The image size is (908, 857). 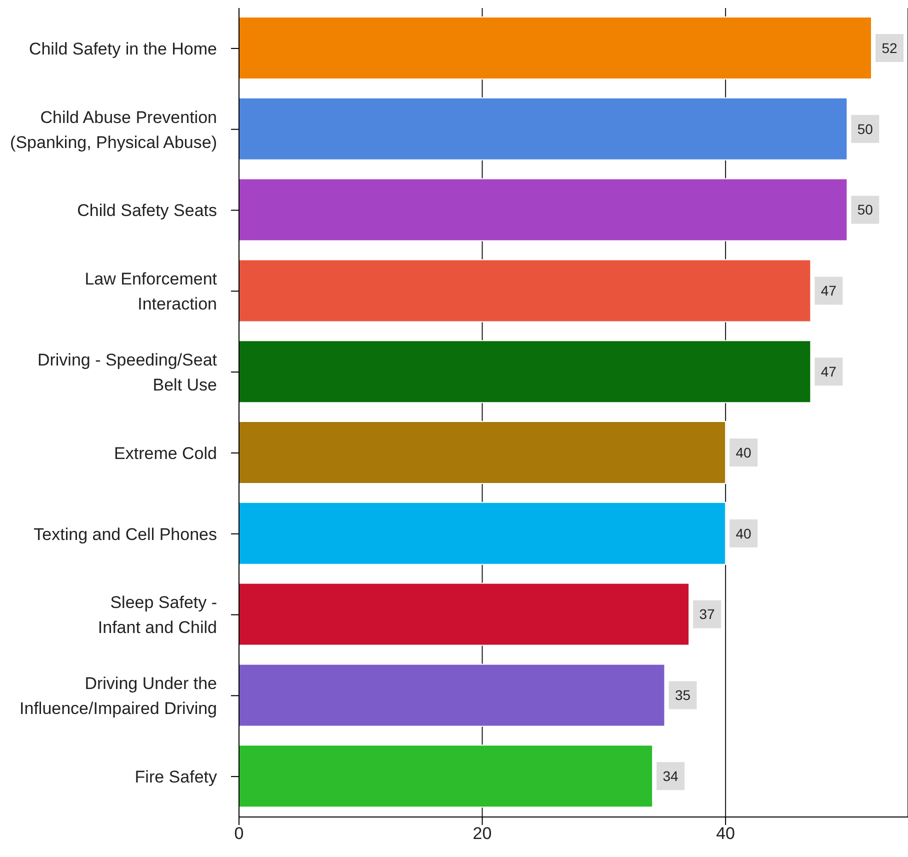 I want to click on y-tick-label: Texting and Cell Phones, so click(x=125, y=534).